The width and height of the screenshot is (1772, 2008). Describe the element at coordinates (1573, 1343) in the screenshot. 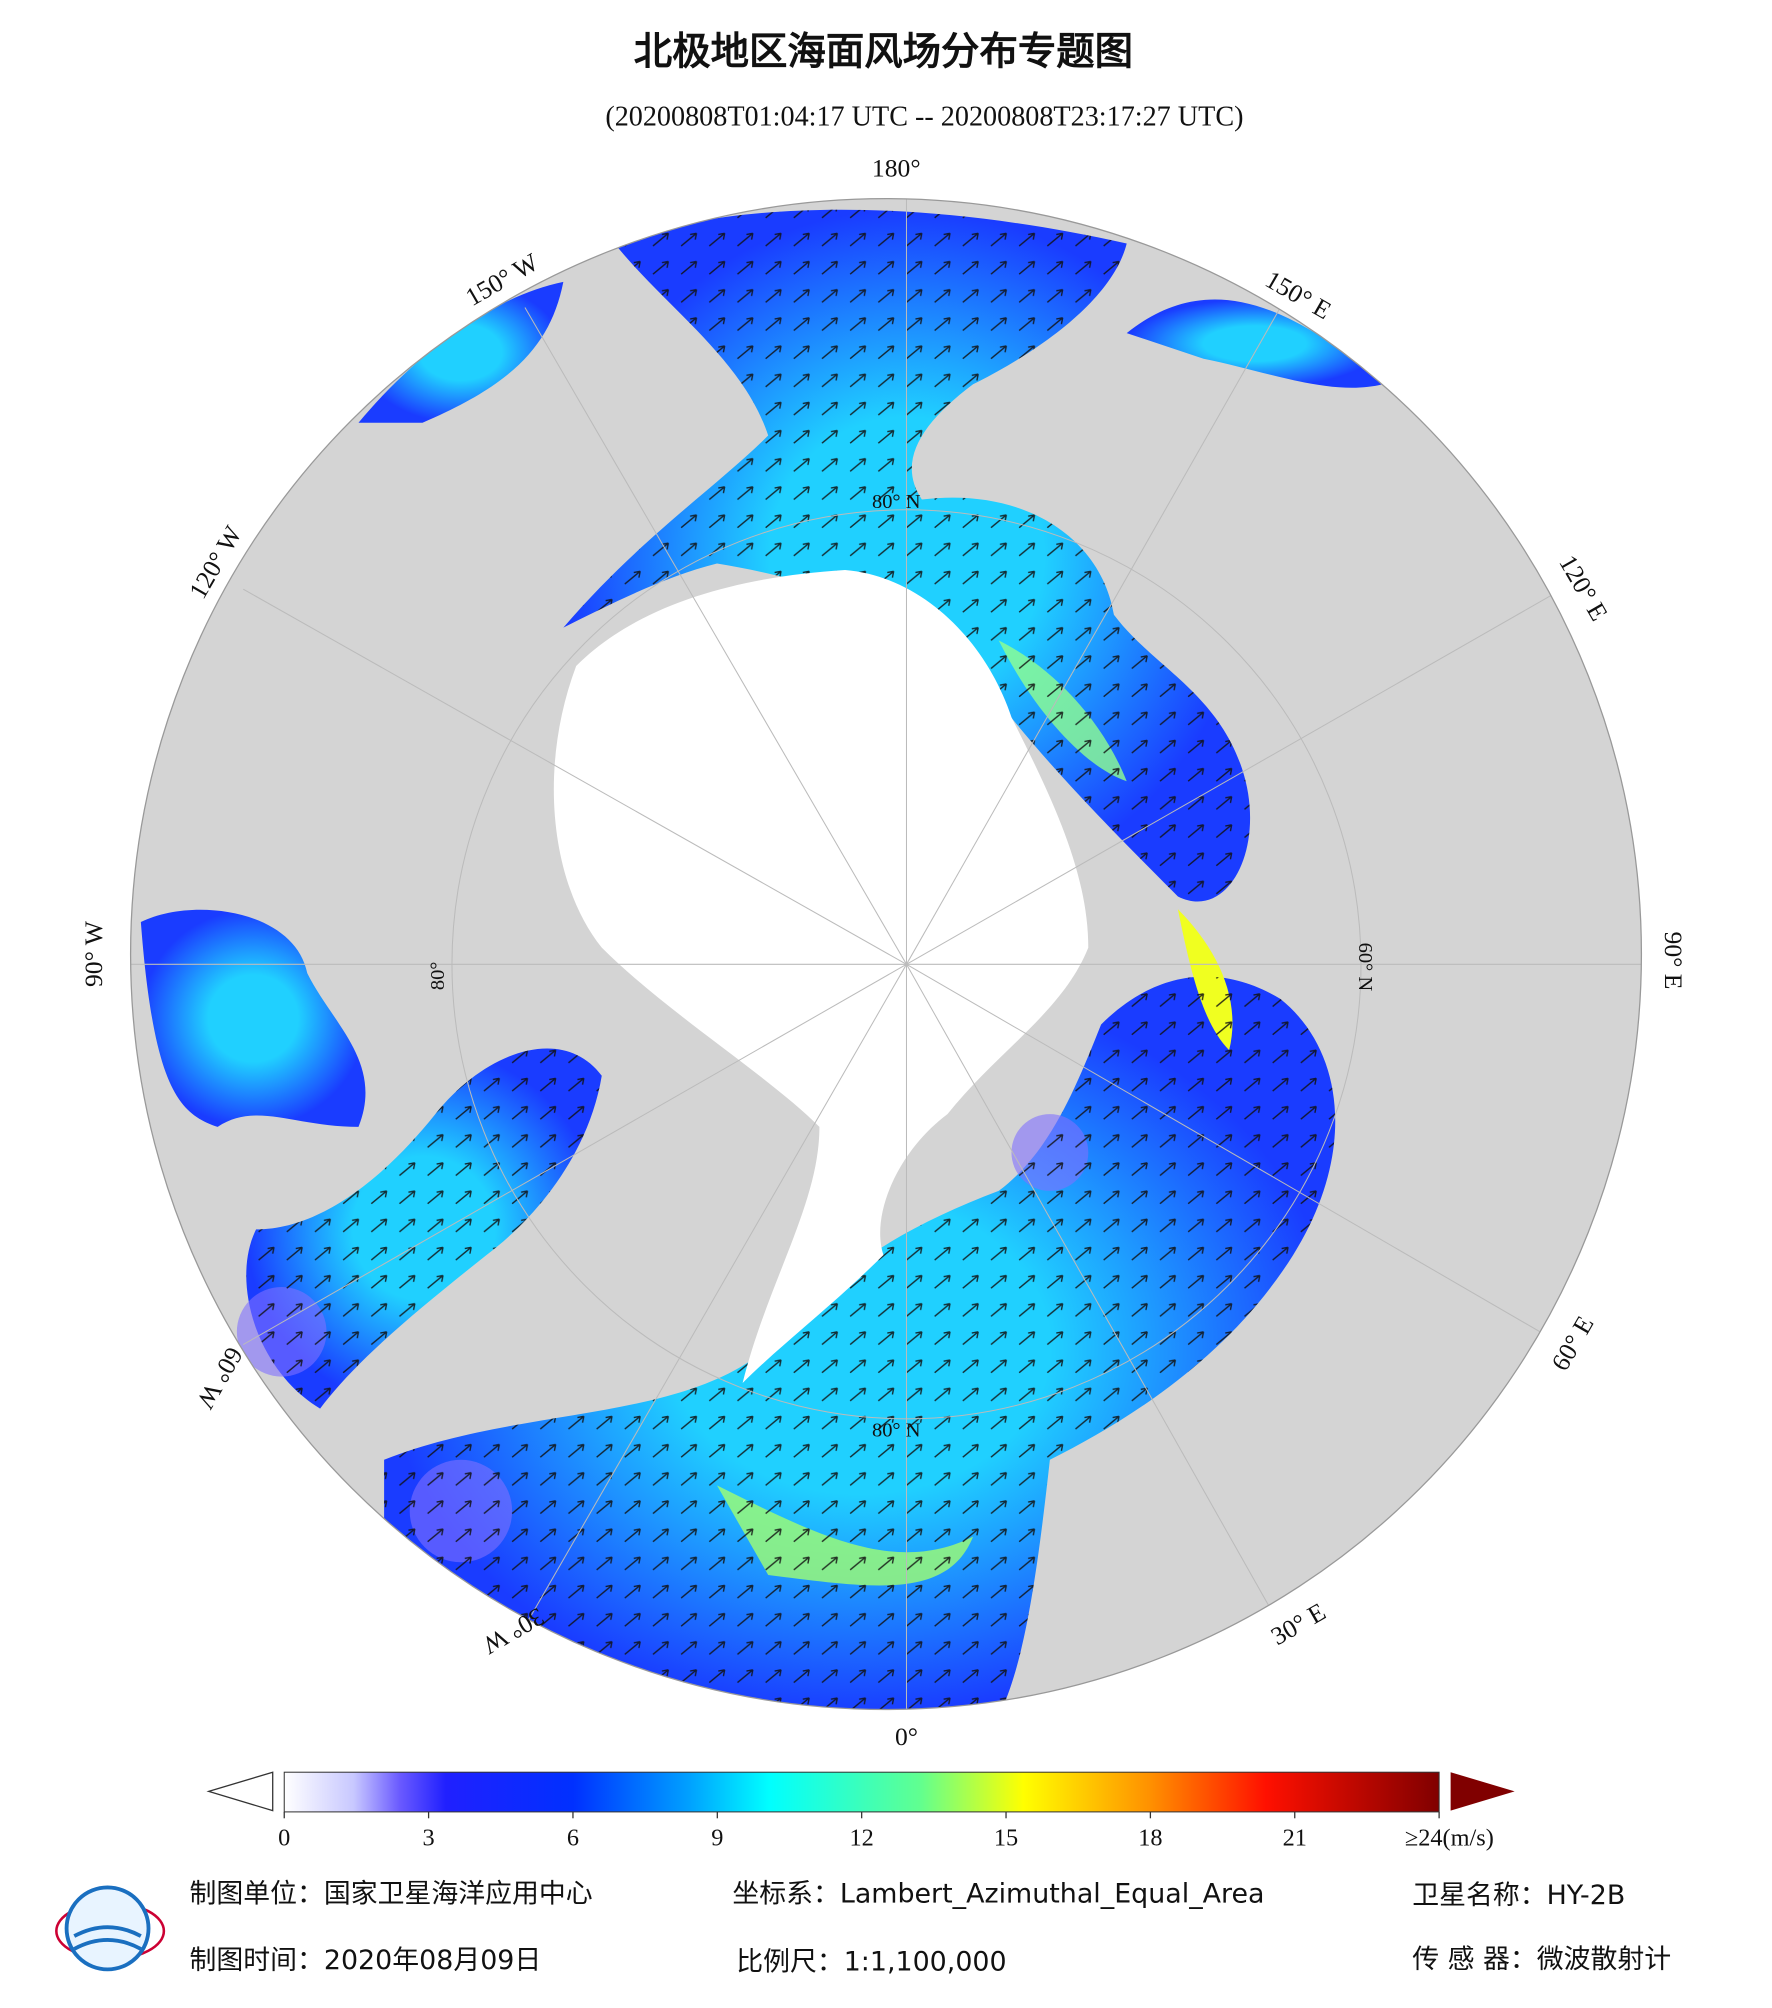

I see `longitude-label: 60° E` at that location.